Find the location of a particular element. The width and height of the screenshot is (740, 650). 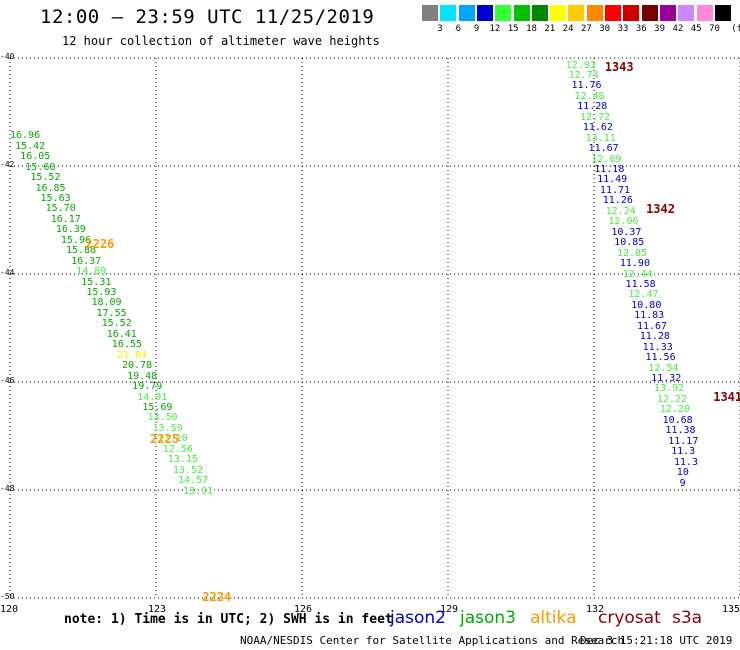

wave-height-label: 11.28 is located at coordinates (592, 107).